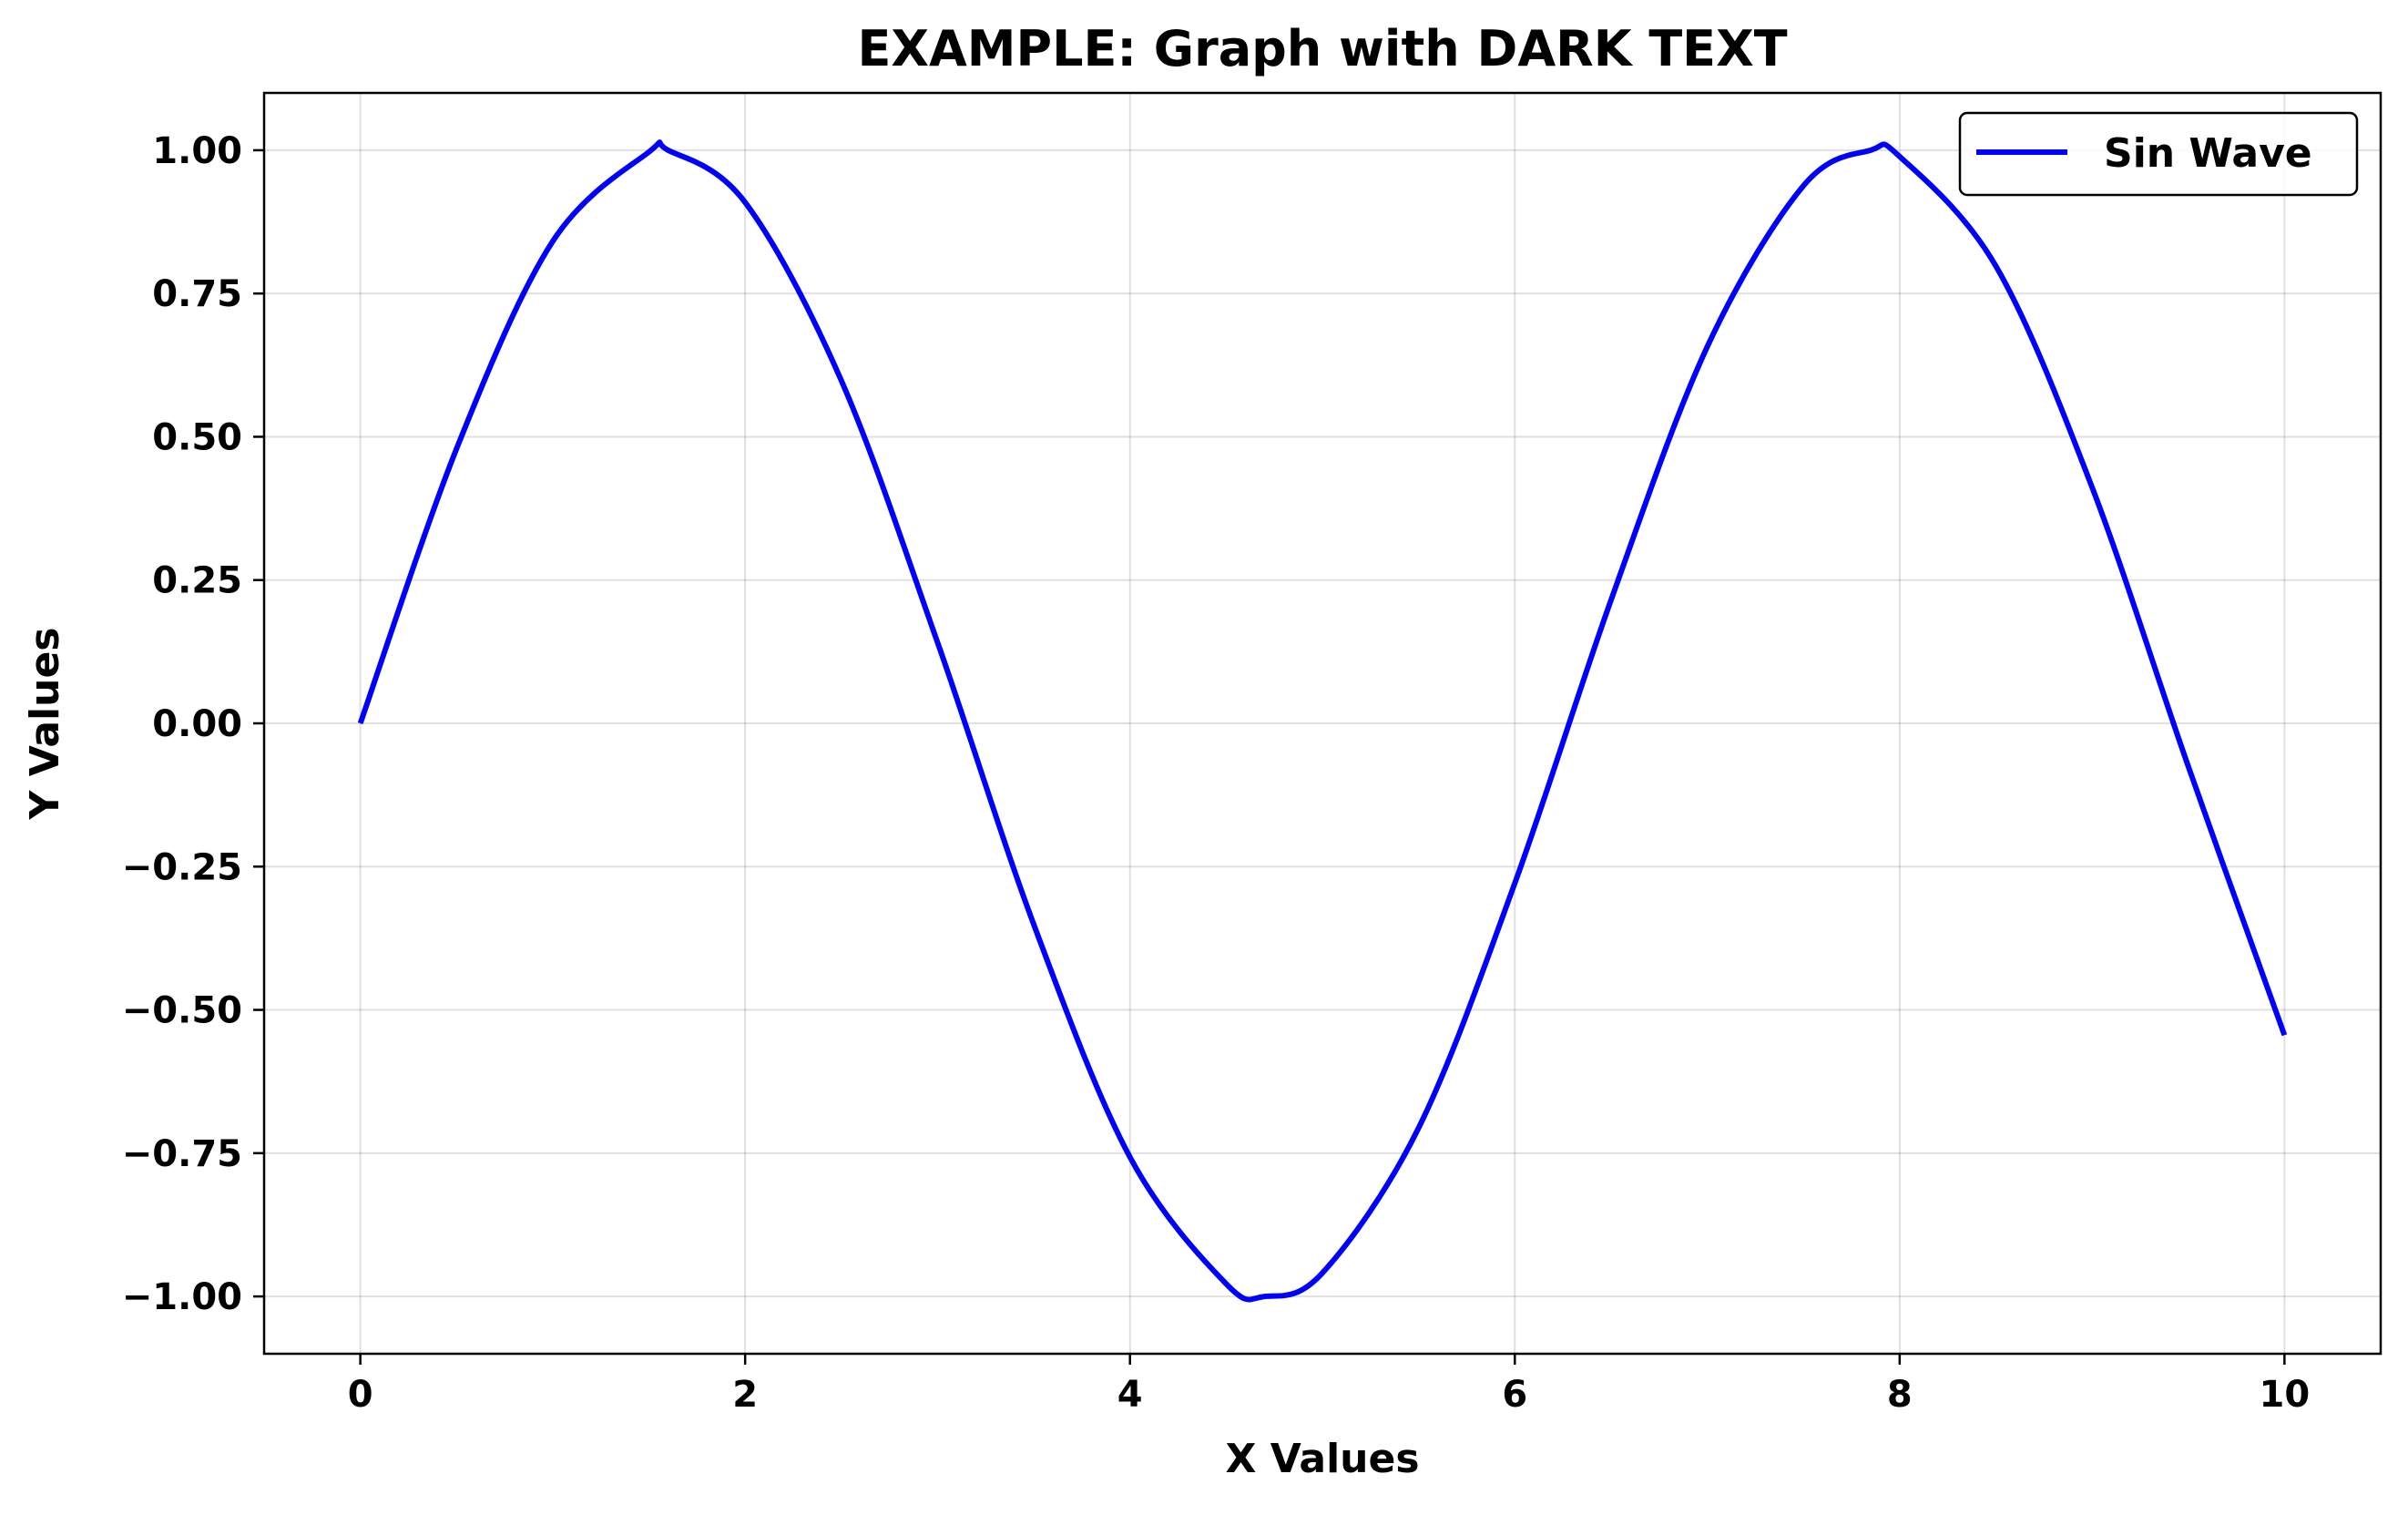  I want to click on y-tick-label: 0.75, so click(197, 294).